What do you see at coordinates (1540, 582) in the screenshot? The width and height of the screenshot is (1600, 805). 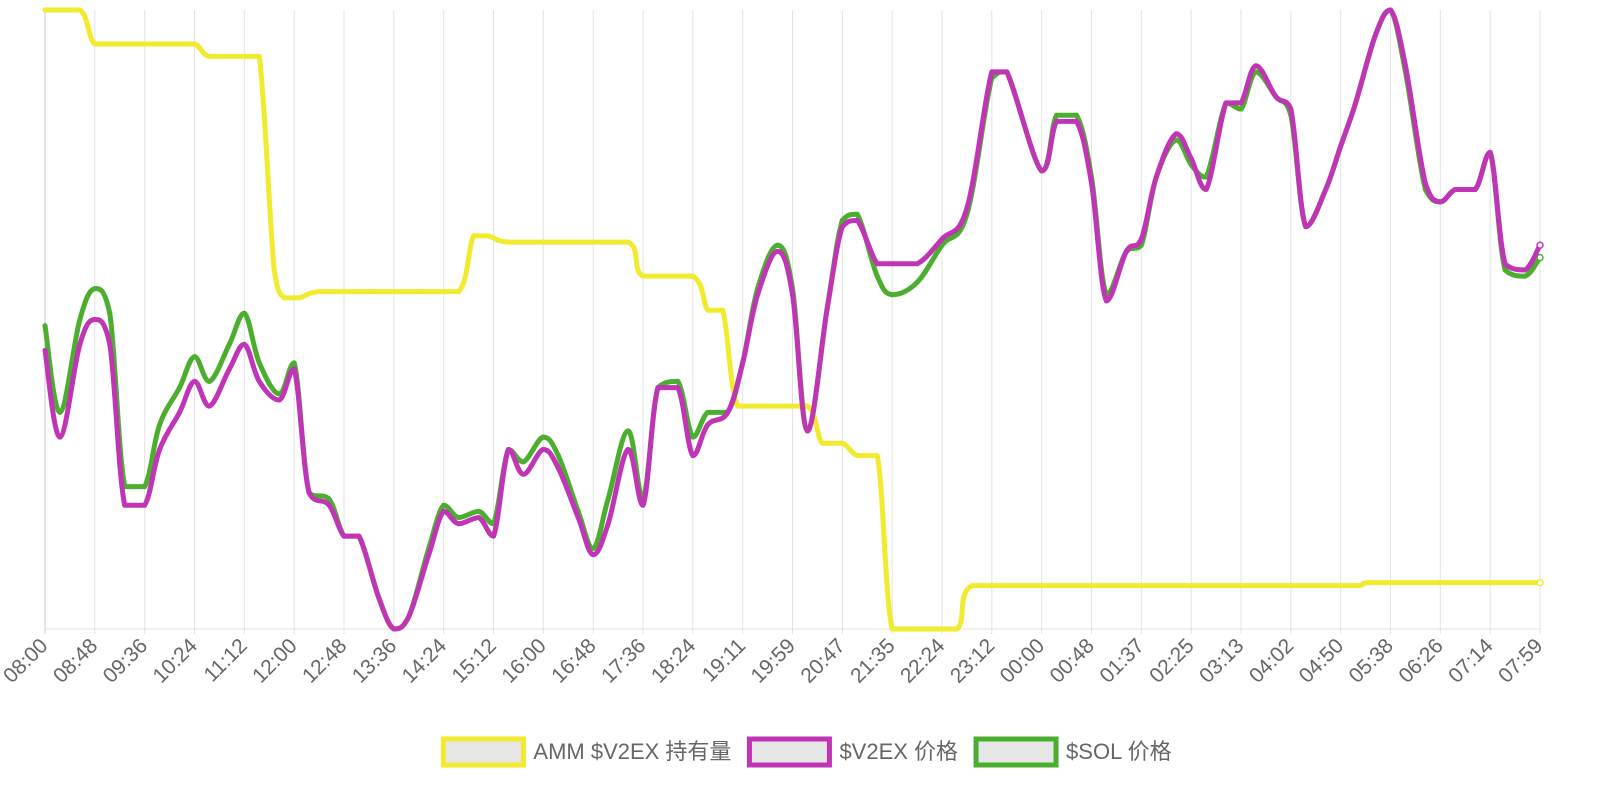 I see `data-point-end` at bounding box center [1540, 582].